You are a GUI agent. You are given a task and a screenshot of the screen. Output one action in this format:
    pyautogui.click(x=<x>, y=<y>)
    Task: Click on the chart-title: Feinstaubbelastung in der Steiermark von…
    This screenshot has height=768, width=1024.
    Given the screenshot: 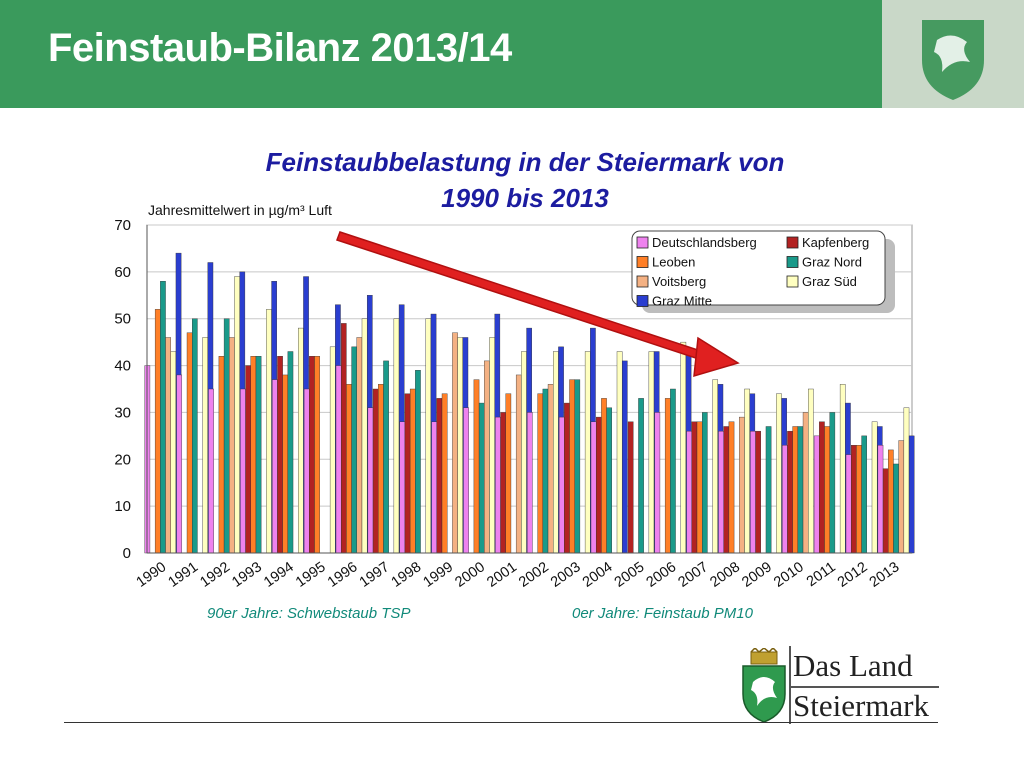 What is the action you would take?
    pyautogui.click(x=525, y=180)
    